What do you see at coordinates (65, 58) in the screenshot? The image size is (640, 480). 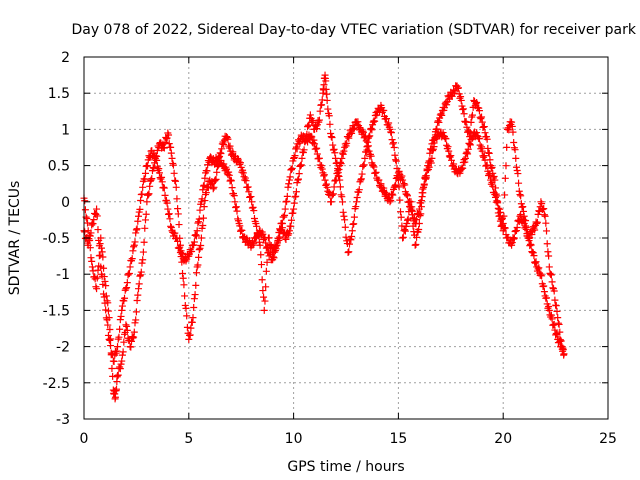 I see `y-tick-label: 2` at bounding box center [65, 58].